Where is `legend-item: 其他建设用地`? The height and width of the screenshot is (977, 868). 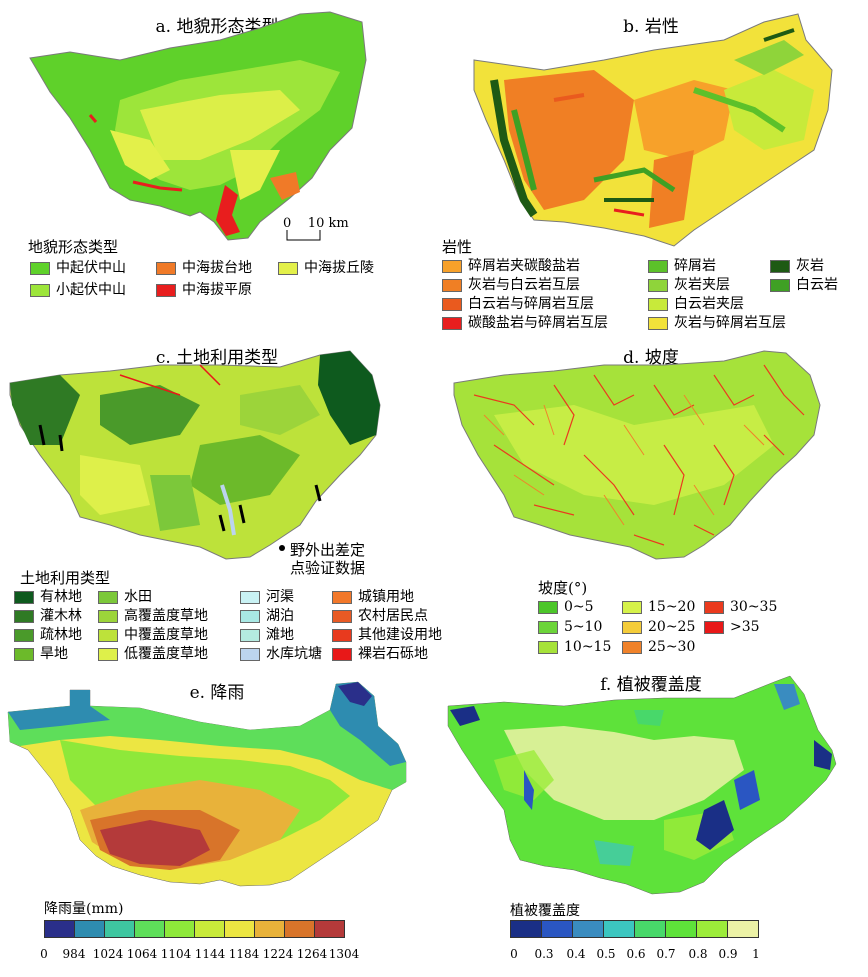
legend-item: 其他建设用地 is located at coordinates (387, 635).